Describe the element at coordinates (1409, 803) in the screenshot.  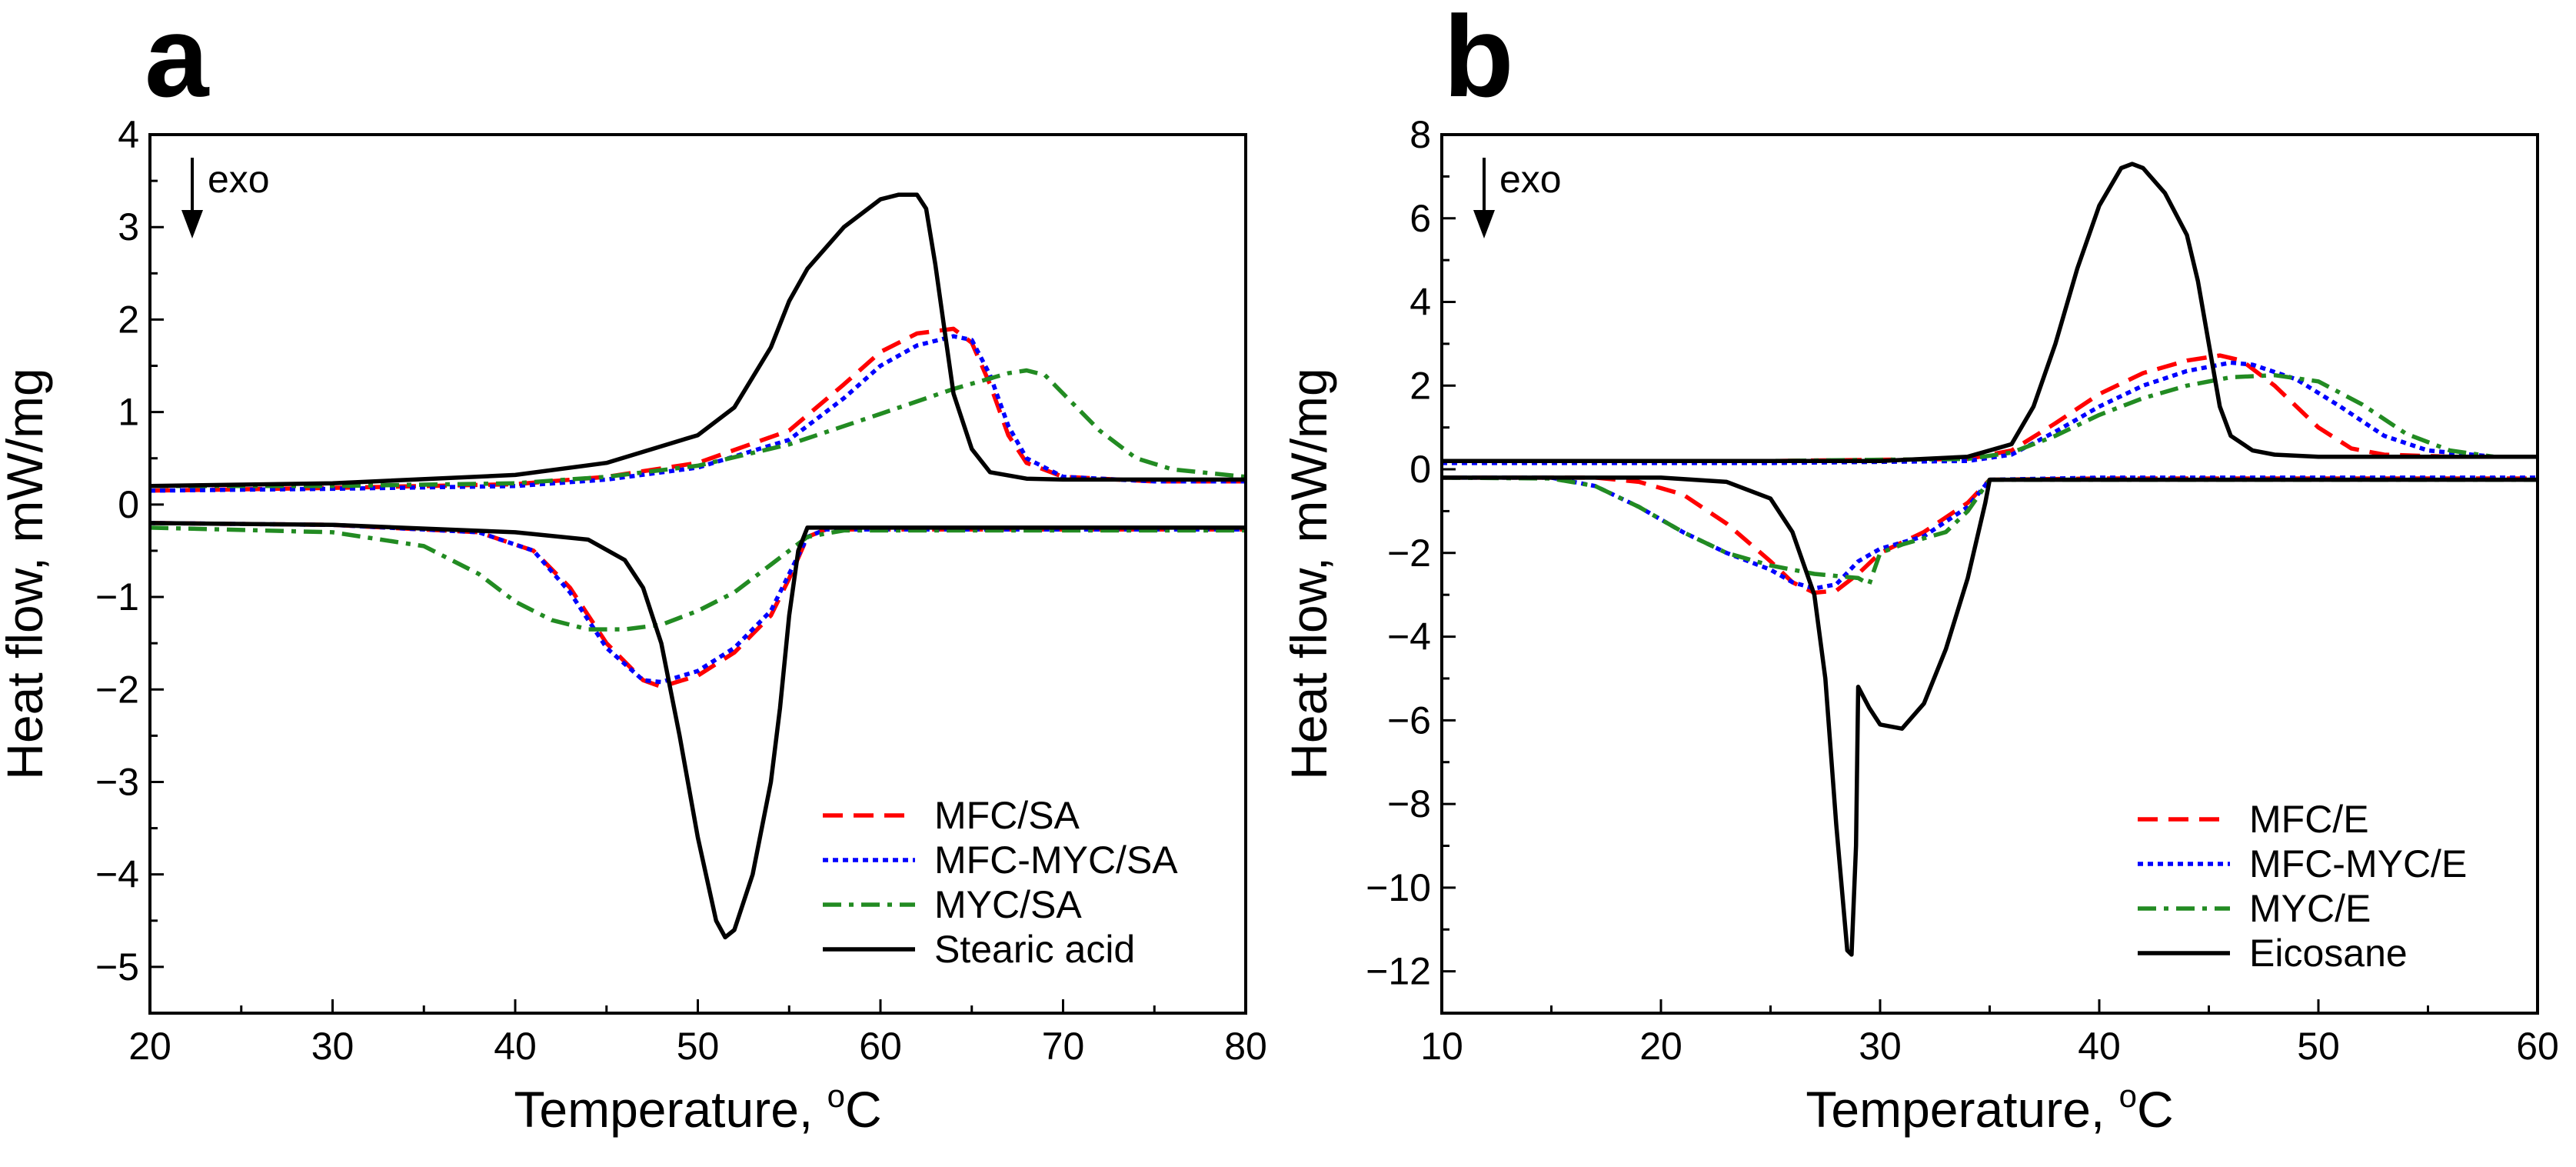
I see `y-tick-label: −8` at that location.